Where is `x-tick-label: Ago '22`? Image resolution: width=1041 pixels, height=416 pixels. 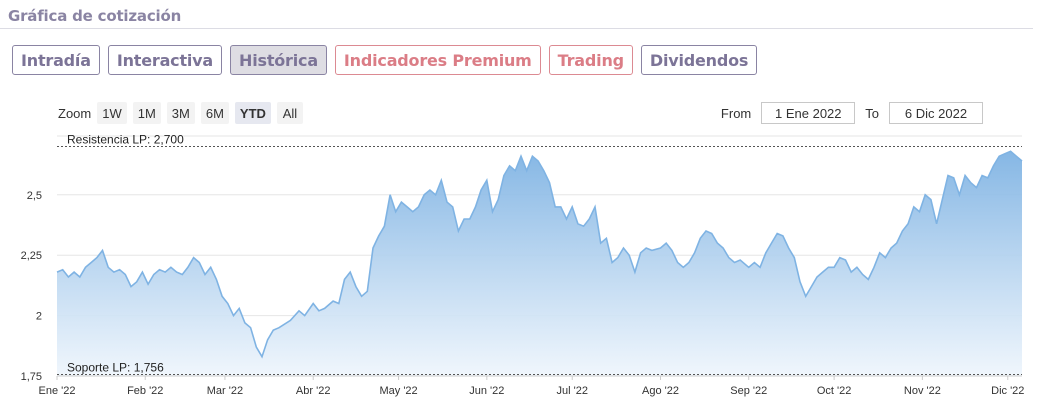
x-tick-label: Ago '22 is located at coordinates (660, 391).